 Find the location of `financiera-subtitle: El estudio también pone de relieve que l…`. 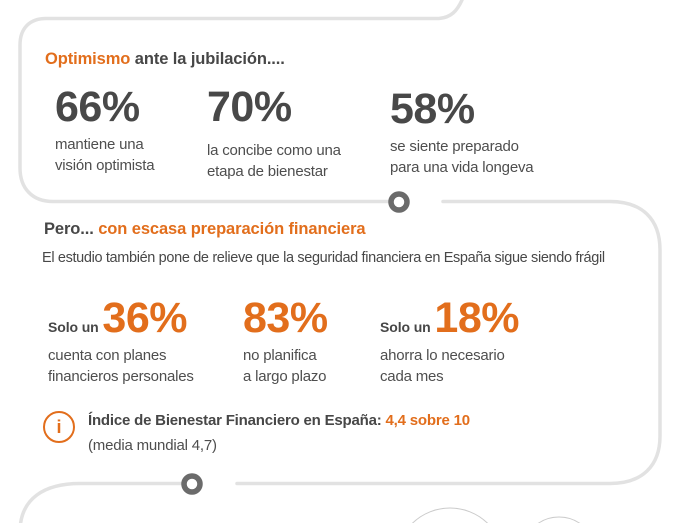

financiera-subtitle: El estudio también pone de relieve que l… is located at coordinates (323, 258).